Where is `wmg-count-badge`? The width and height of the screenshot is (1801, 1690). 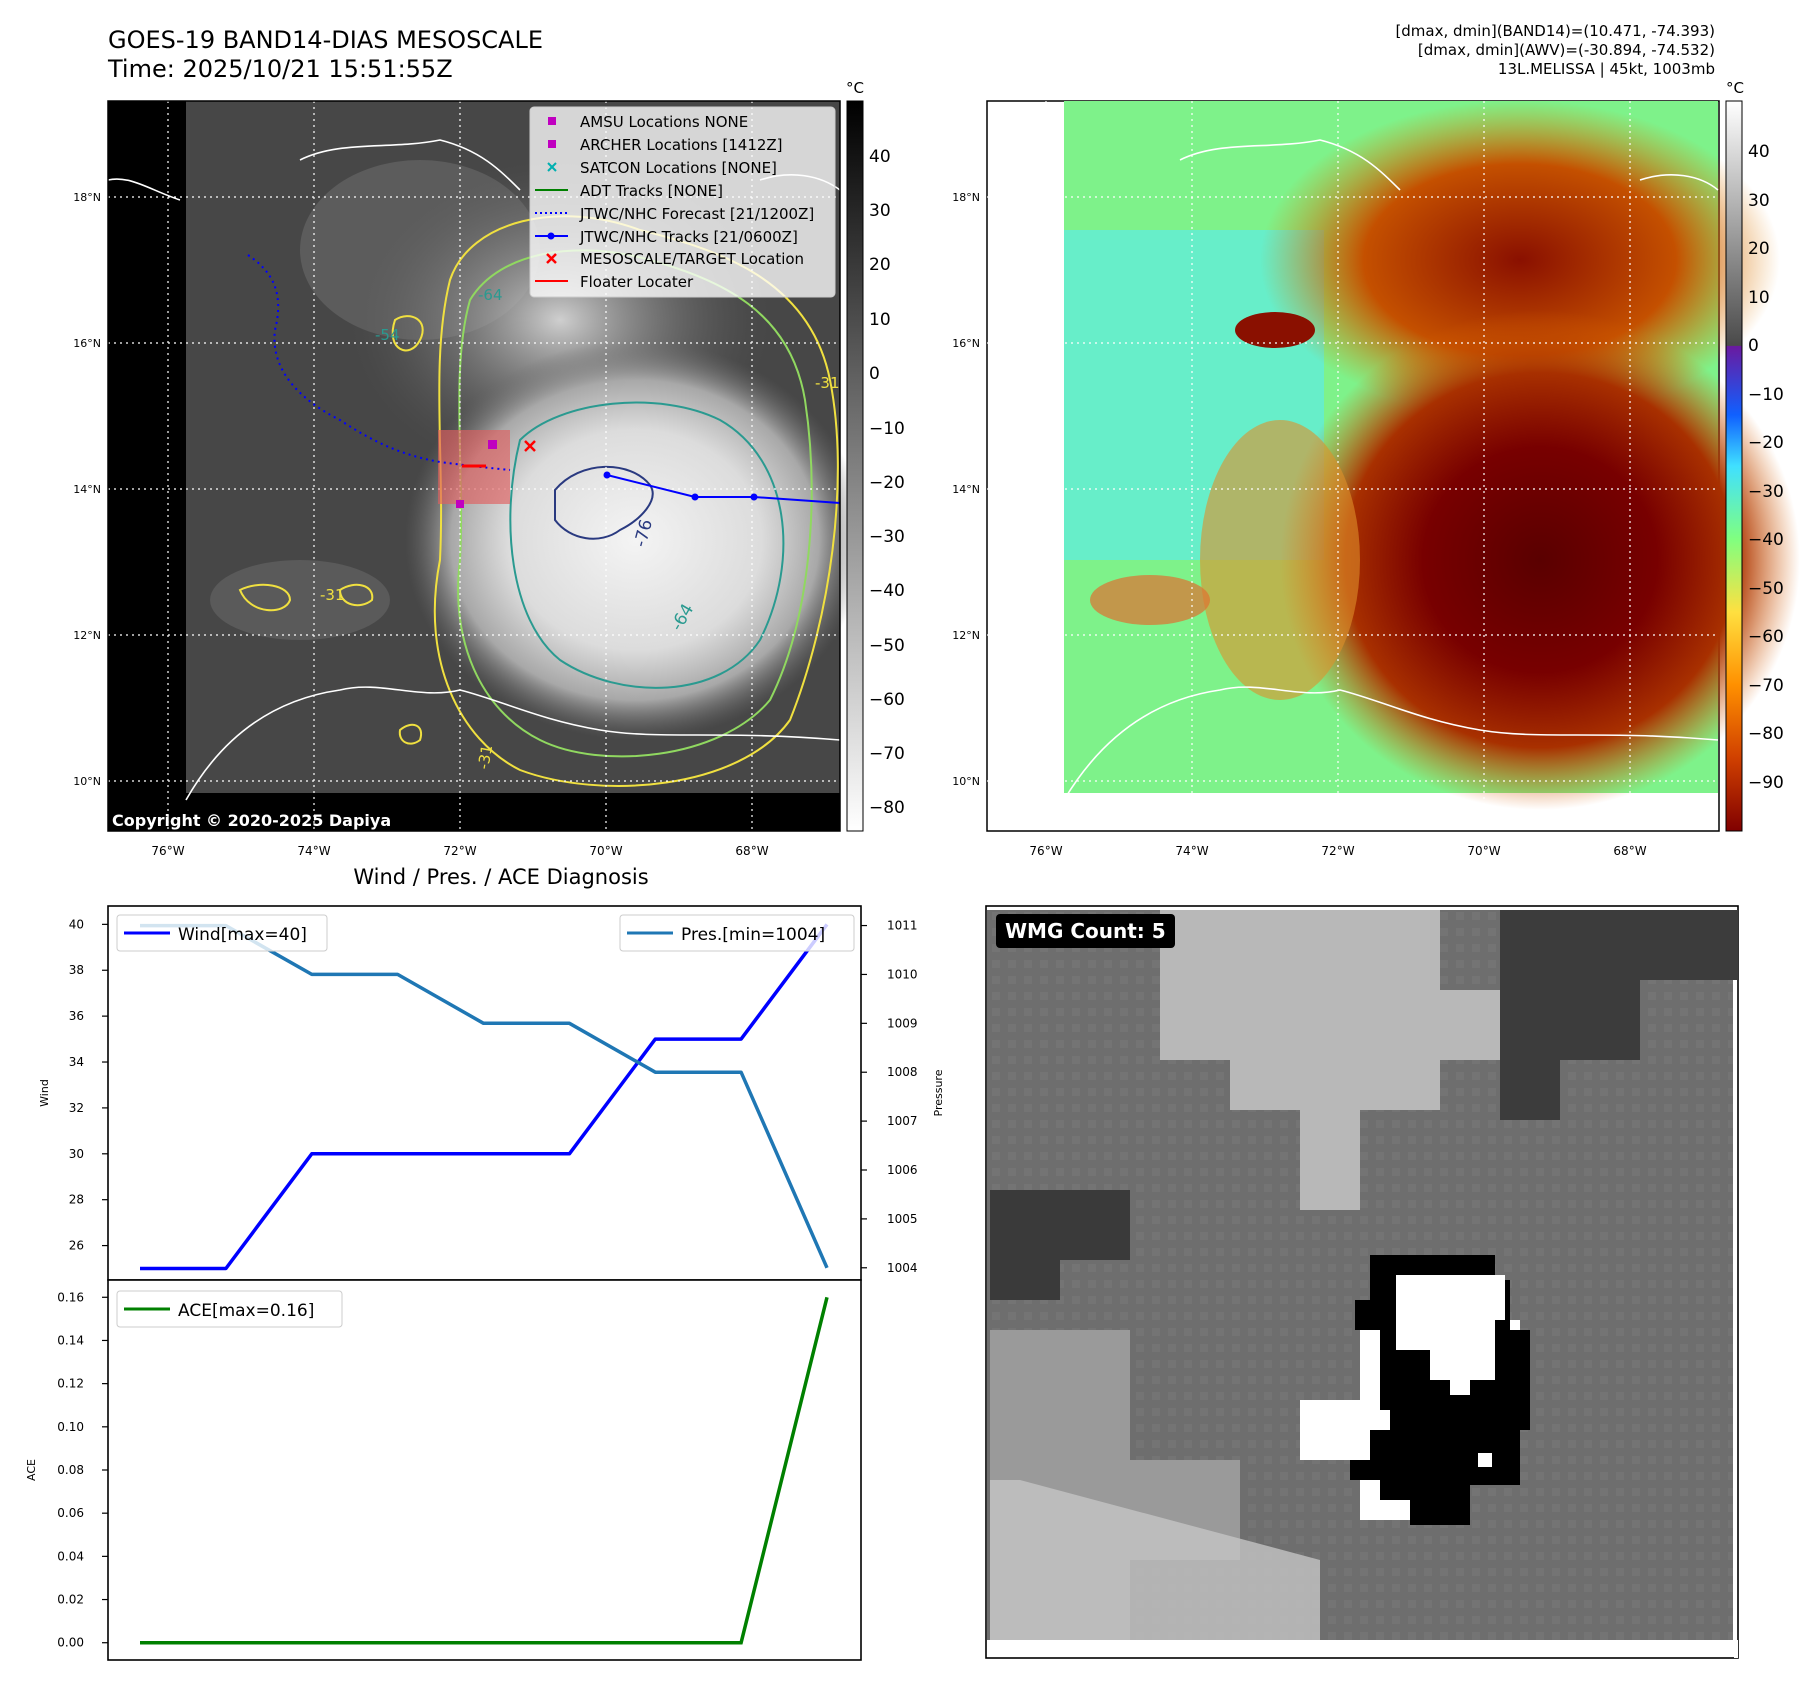
wmg-count-badge is located at coordinates (1085, 931).